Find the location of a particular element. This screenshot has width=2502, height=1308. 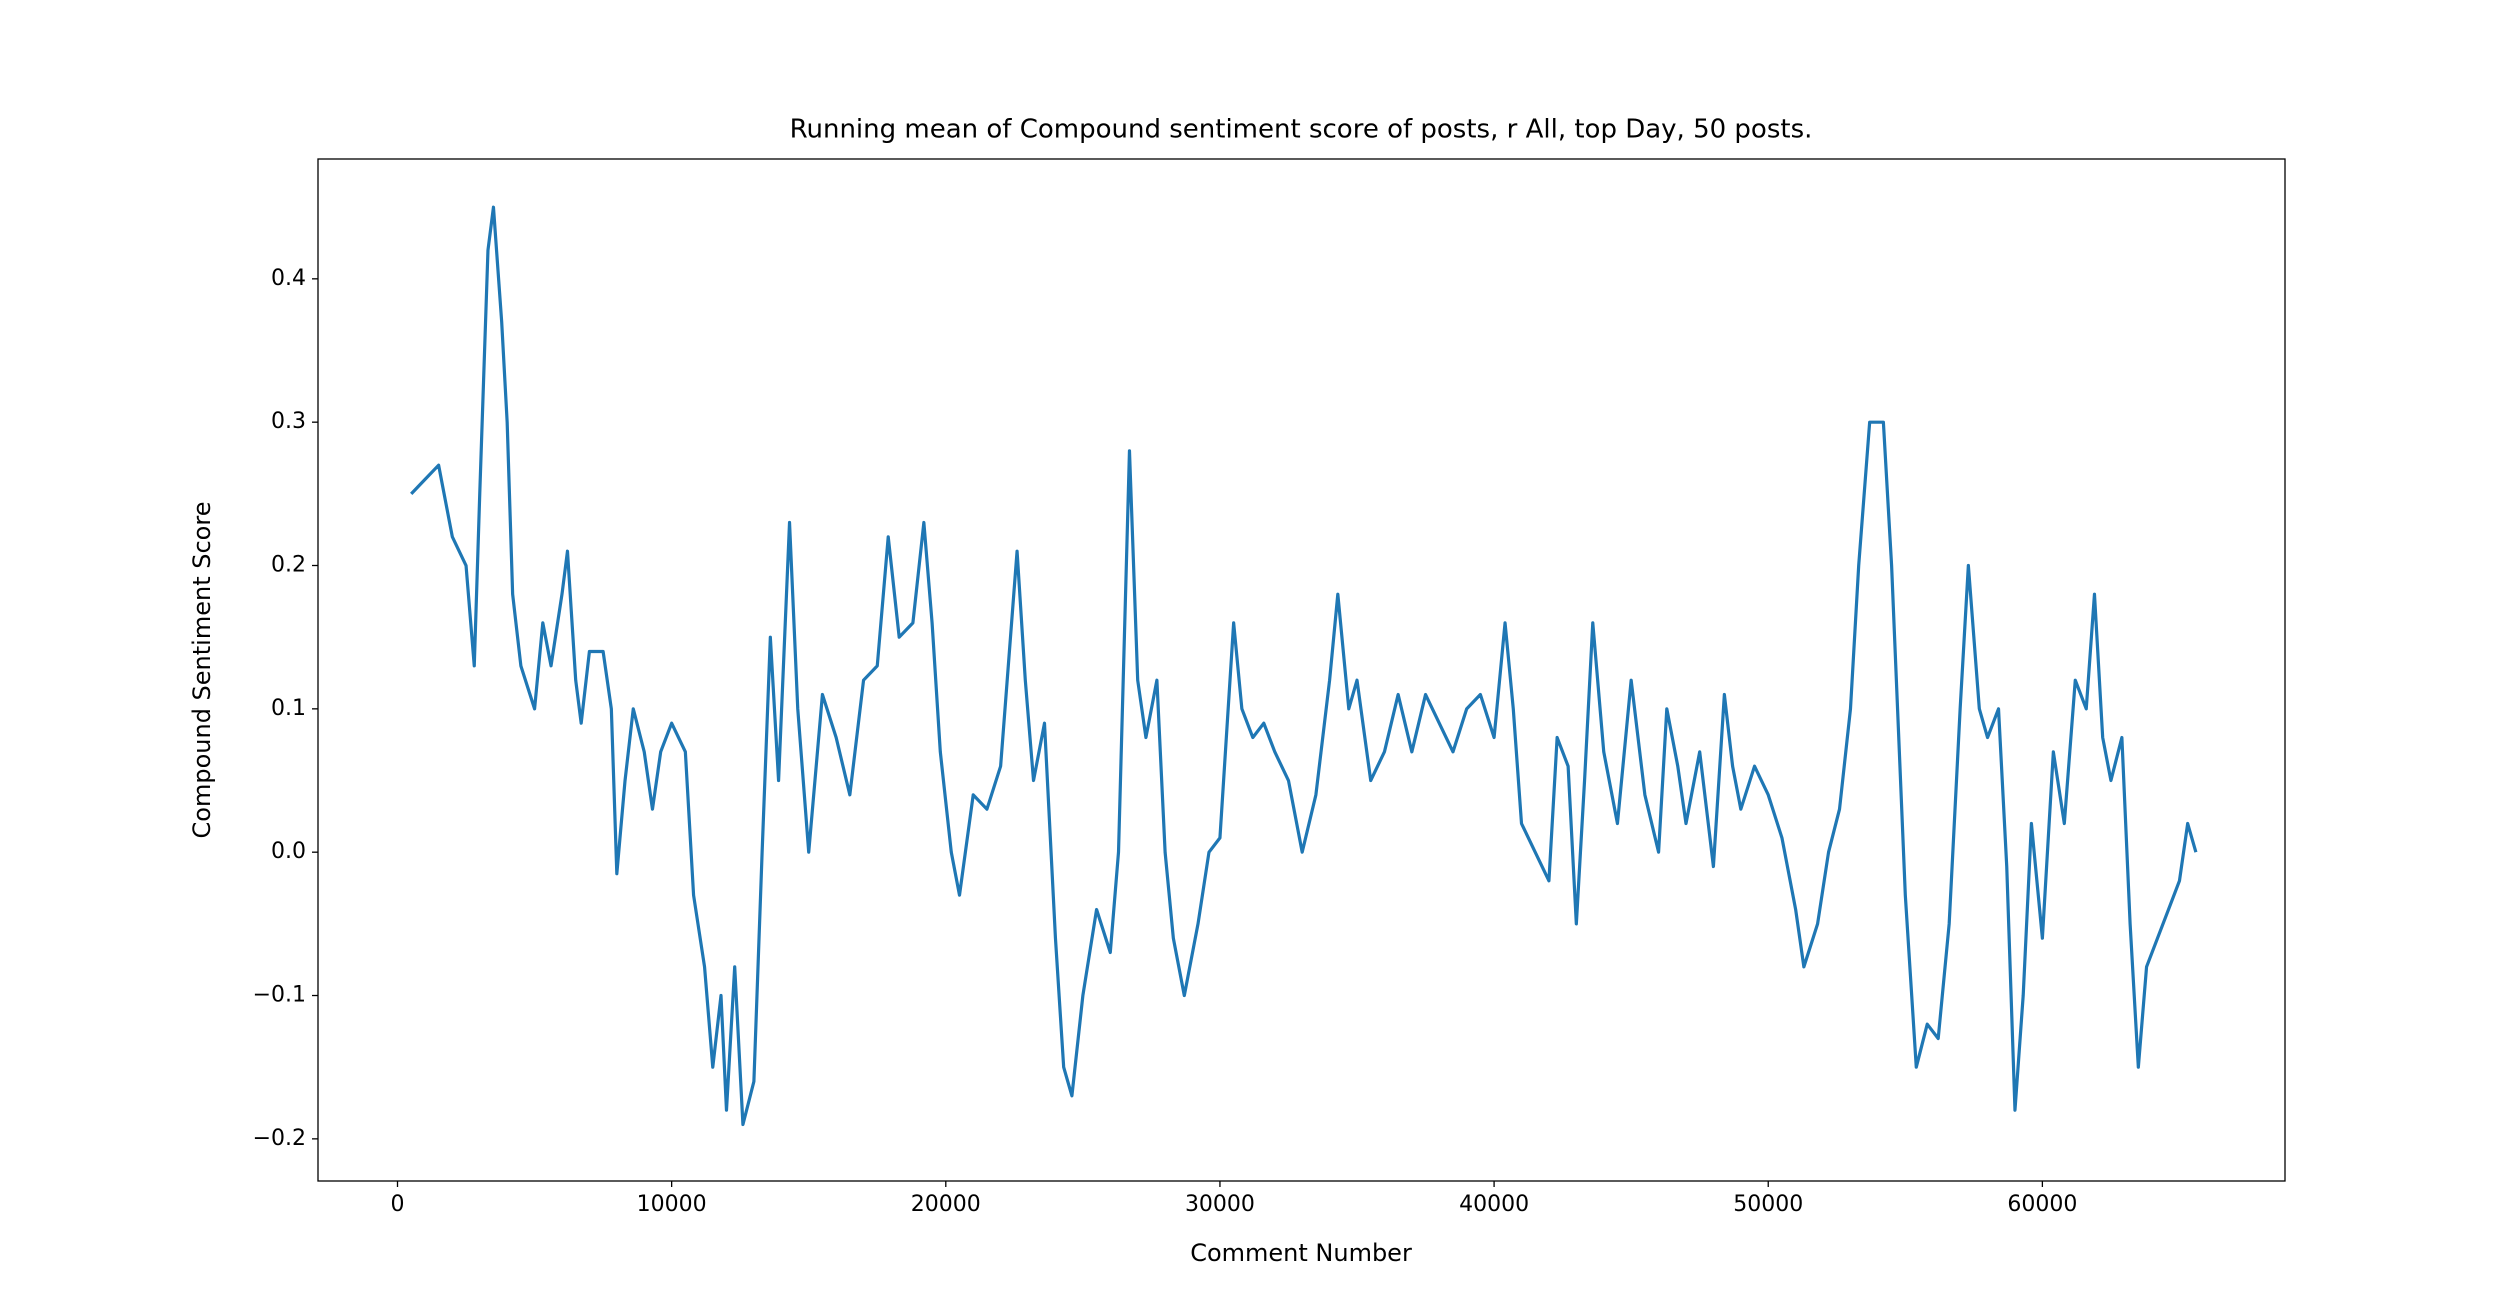

y-tick-label: 0.4 is located at coordinates (288, 278).